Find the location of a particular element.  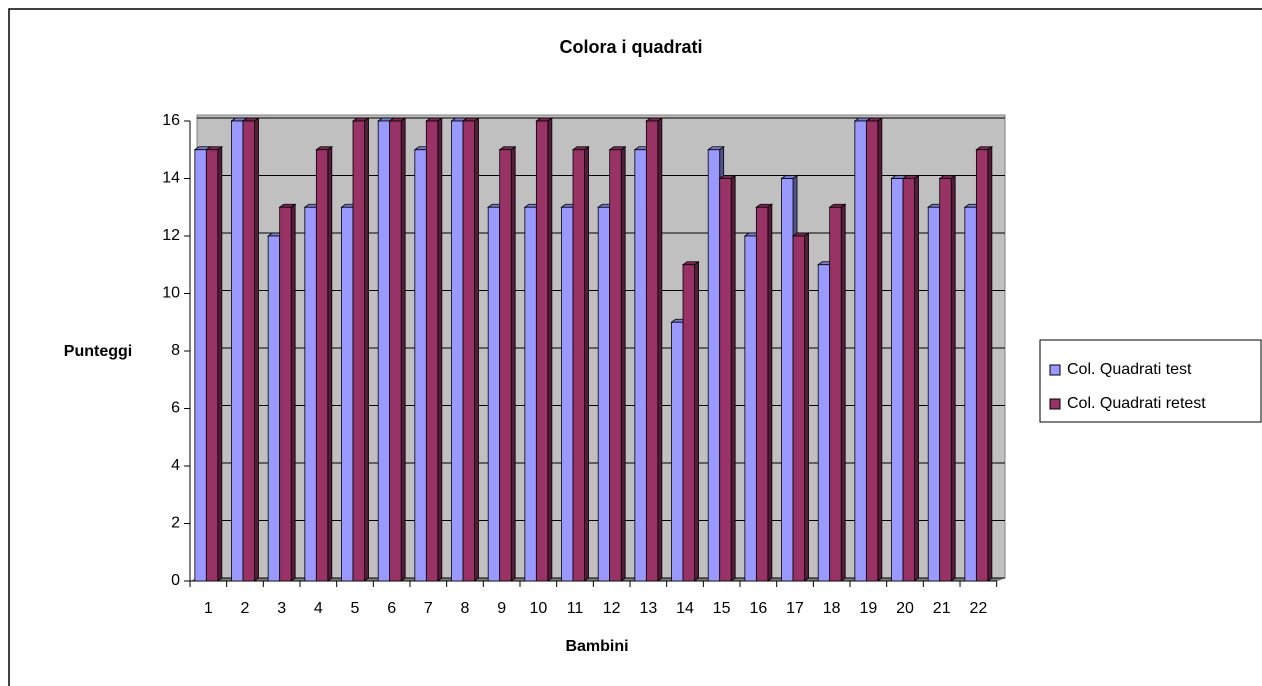

x-axis-label: Bambini is located at coordinates (596, 646).